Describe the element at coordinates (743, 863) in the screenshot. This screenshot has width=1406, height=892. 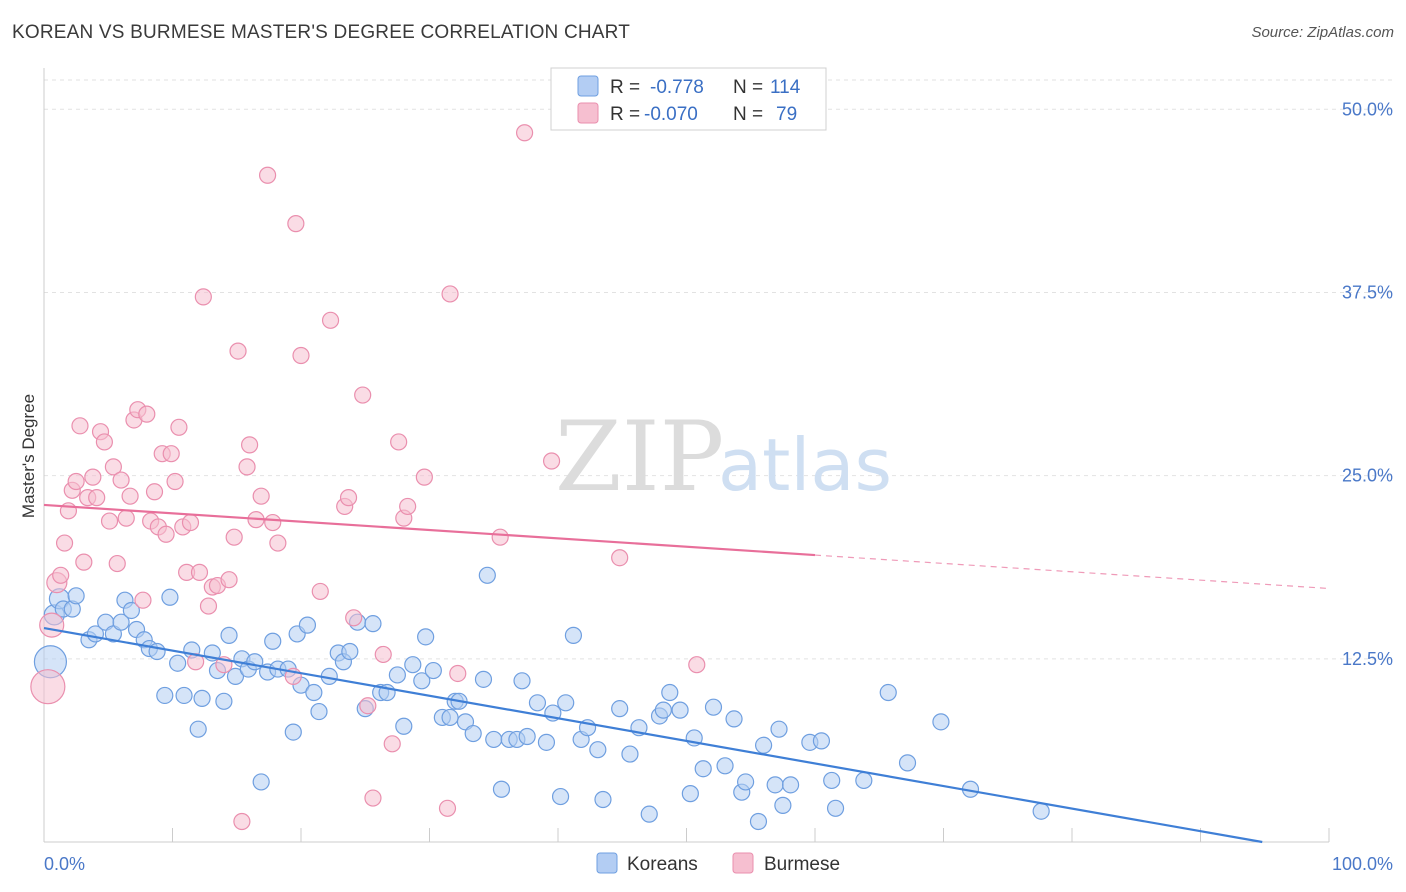
I see `bottom-legend-swatch-burmese` at that location.